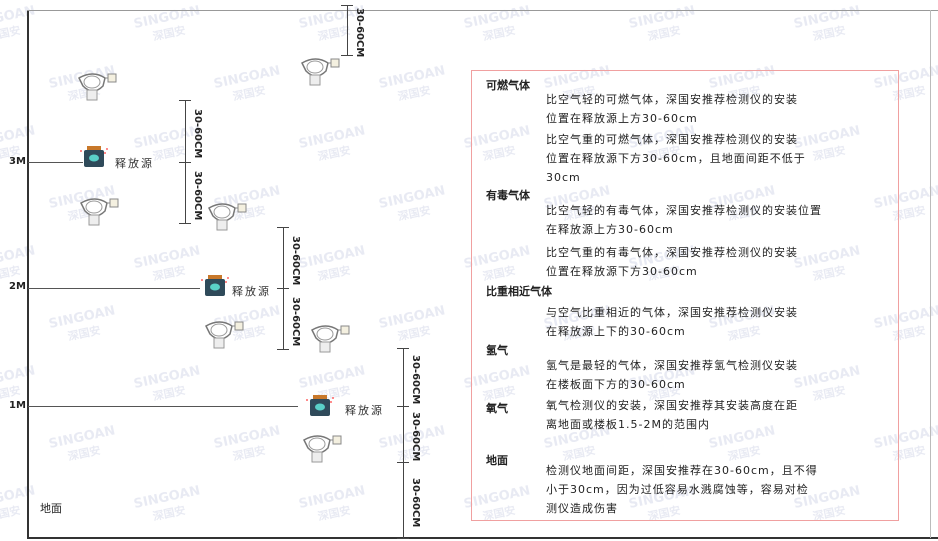 The height and width of the screenshot is (541, 938). I want to click on toxic-lighter: 比空气轻的有毒气体，深国安推荐检测仪的安装位置 在释放源上方30-60cm, so click(684, 220).